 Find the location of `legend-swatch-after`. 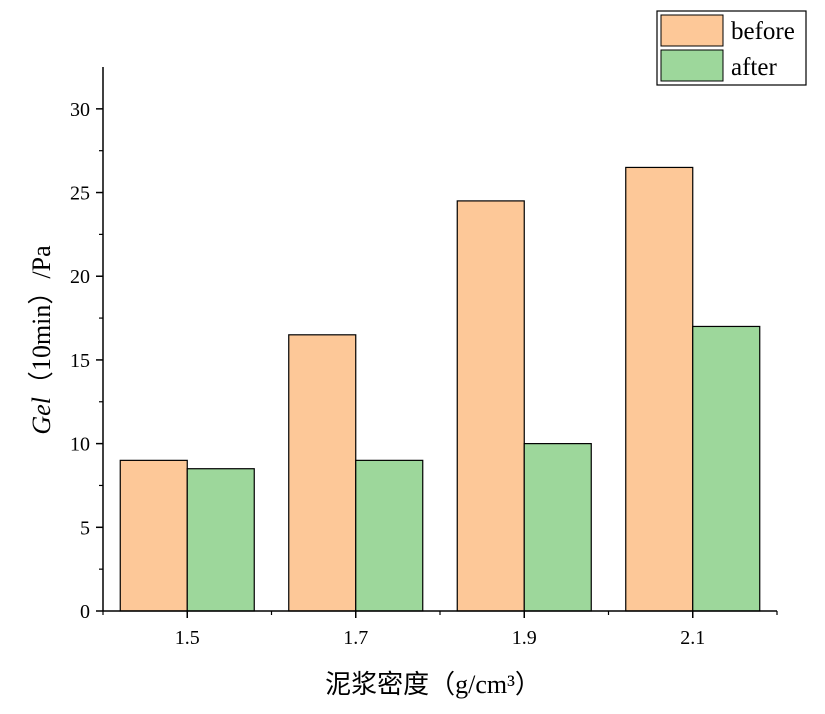

legend-swatch-after is located at coordinates (692, 65).